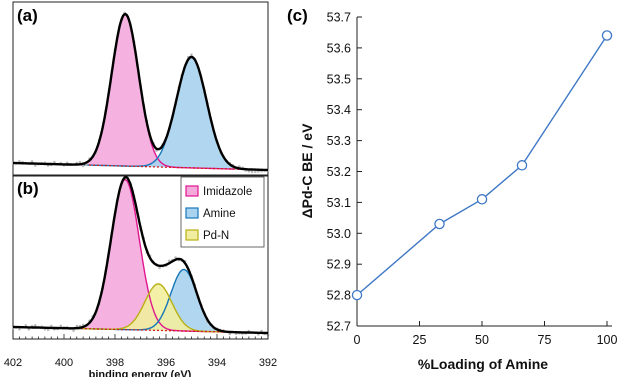  I want to click on panel-c-y-tick-label: 53.3, so click(339, 141).